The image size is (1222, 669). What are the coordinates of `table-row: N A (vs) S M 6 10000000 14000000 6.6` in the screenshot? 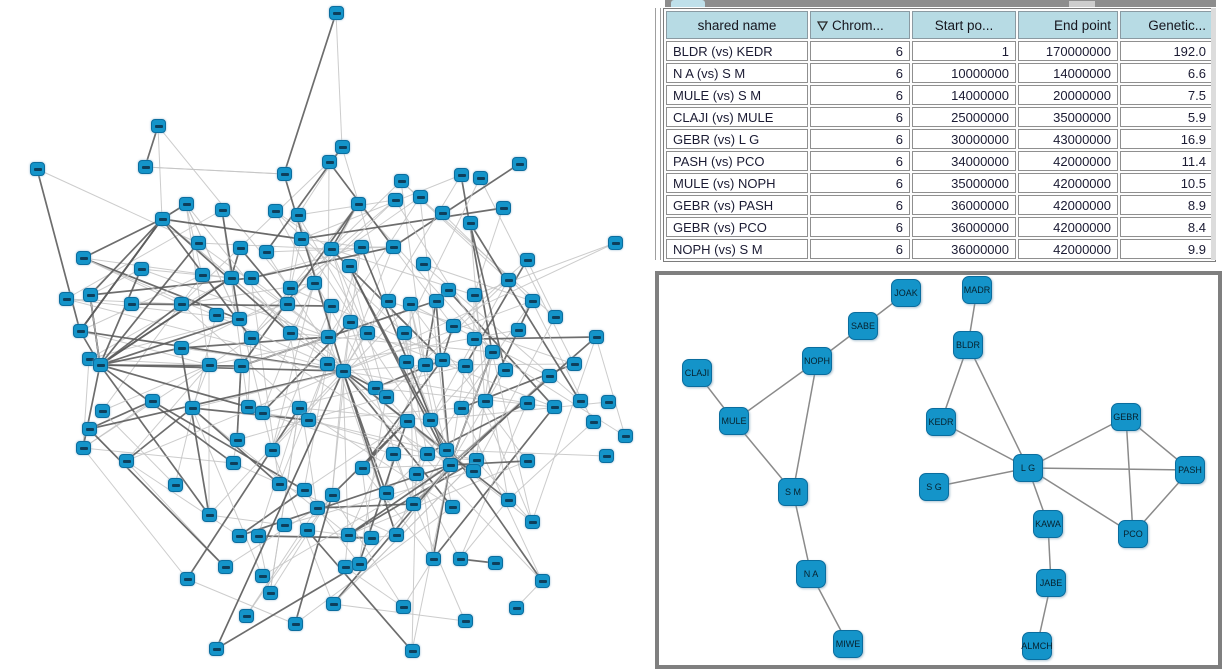 It's located at (939, 73).